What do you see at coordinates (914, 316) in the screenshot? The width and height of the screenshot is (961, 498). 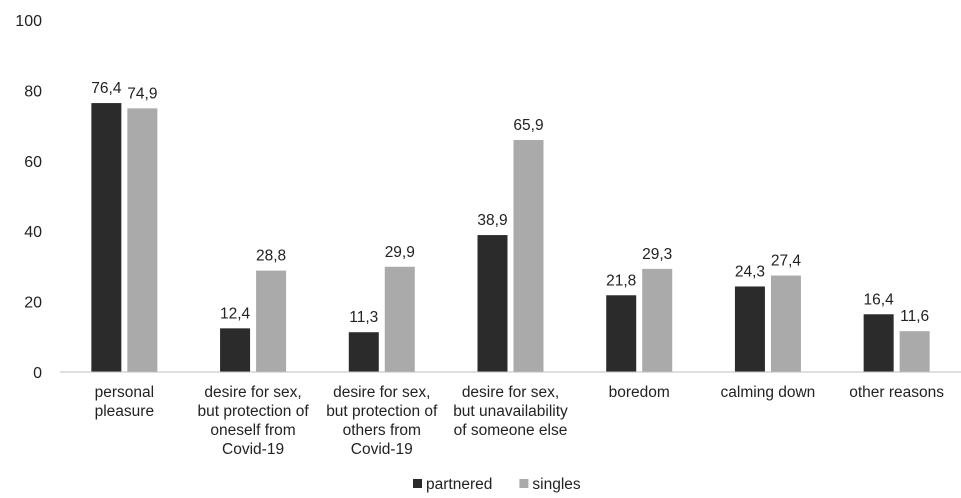 I see `data-label-singles: 11,6` at bounding box center [914, 316].